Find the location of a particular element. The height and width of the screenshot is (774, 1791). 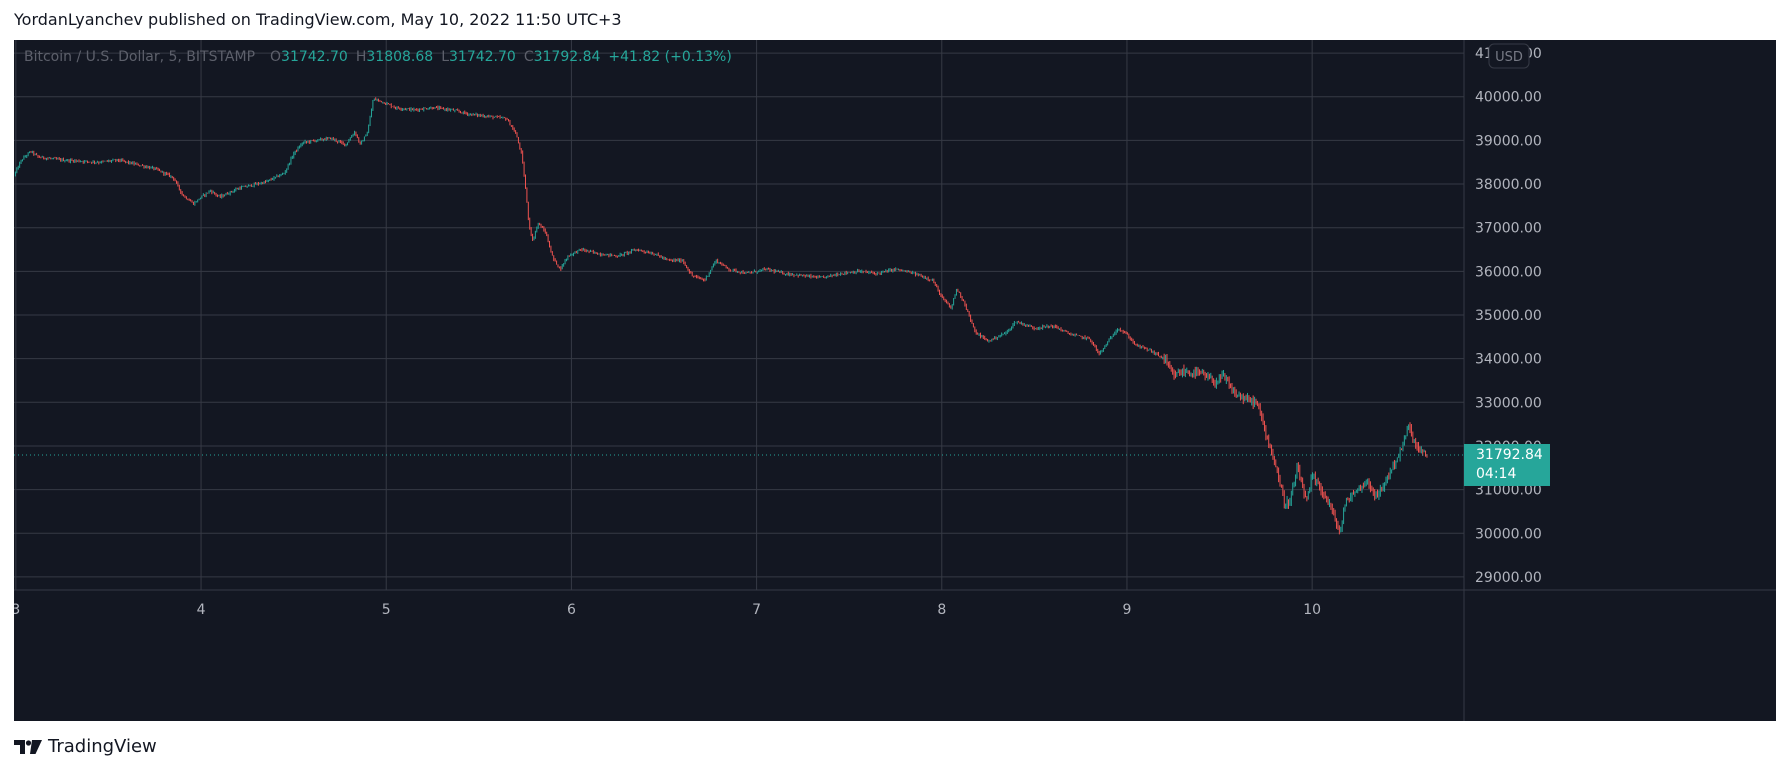

x-tick-label-7: 10 is located at coordinates (1312, 610).